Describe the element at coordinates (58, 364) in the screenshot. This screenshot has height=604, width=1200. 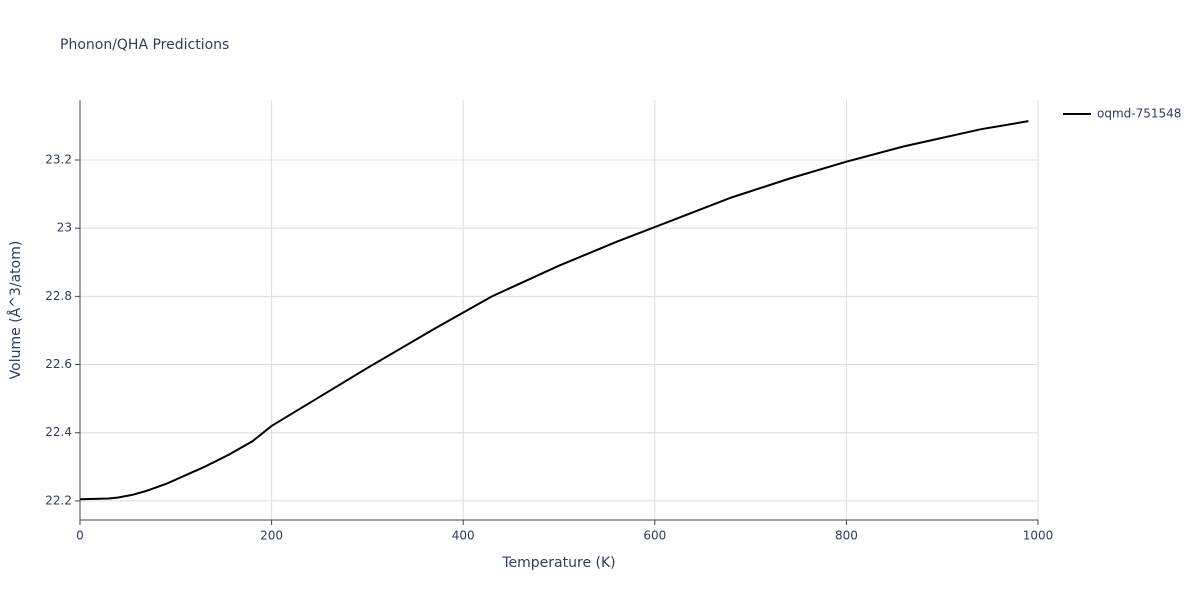
I see `y-tick-label: 22.6` at that location.